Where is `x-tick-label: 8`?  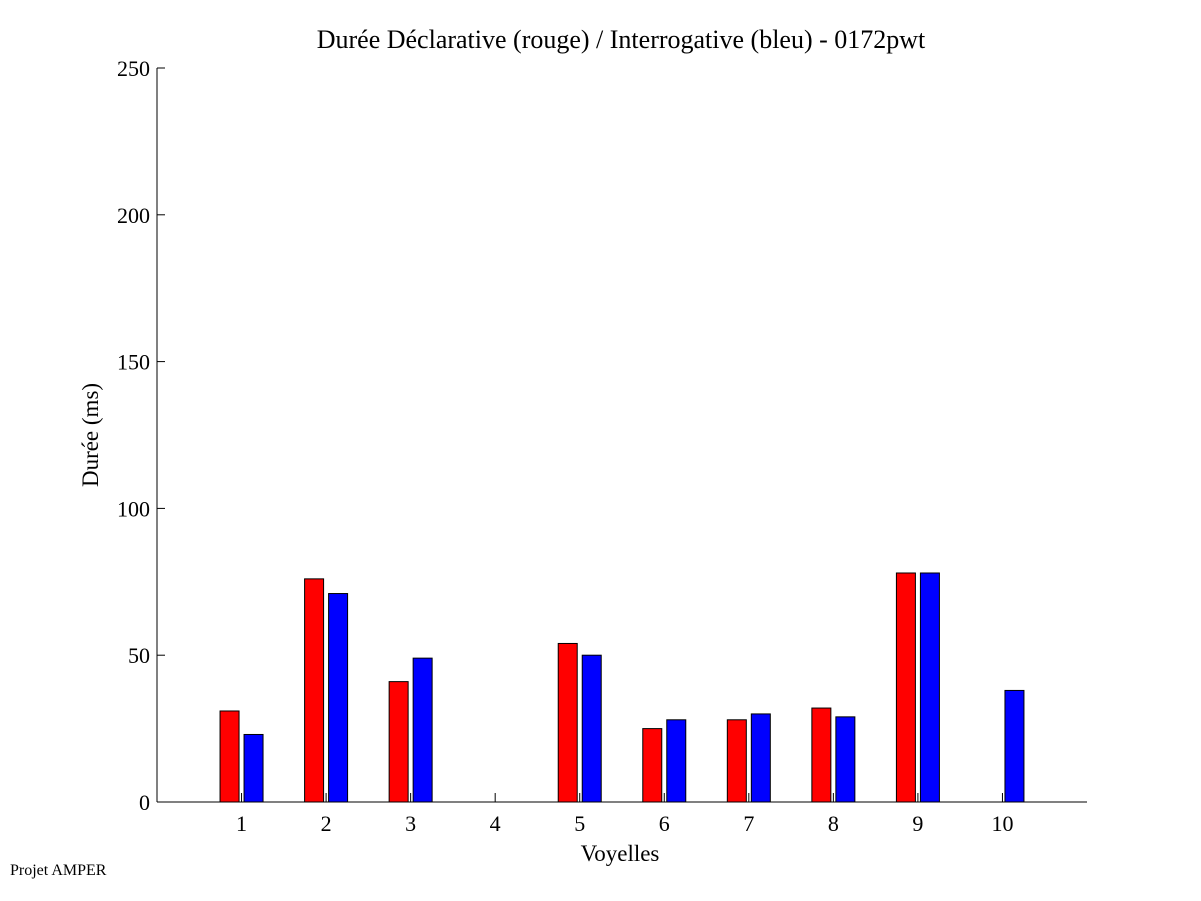 x-tick-label: 8 is located at coordinates (833, 823).